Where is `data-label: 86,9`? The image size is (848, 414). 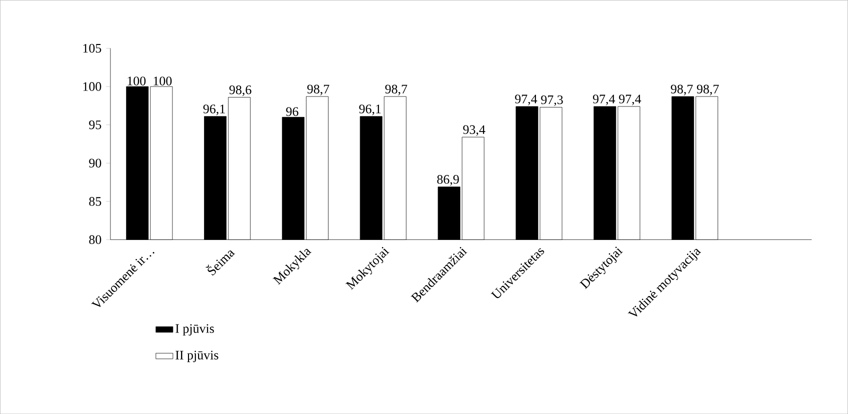
data-label: 86,9 is located at coordinates (448, 180).